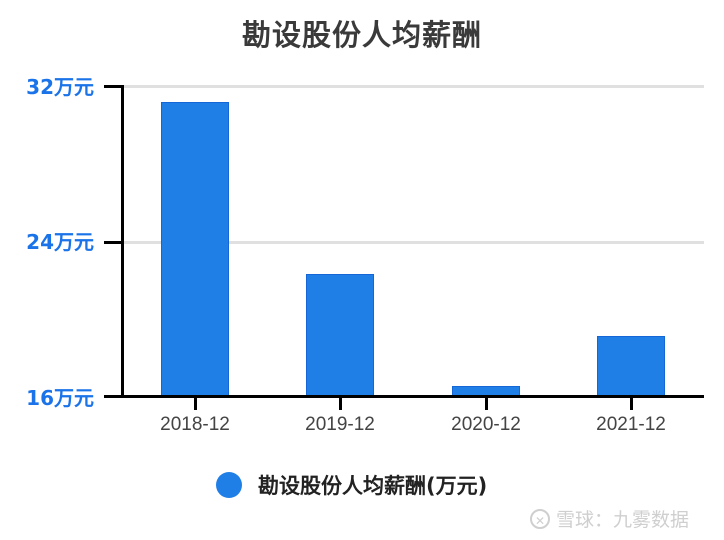 The height and width of the screenshot is (540, 724). What do you see at coordinates (60, 398) in the screenshot?
I see `y-label-16: 16万元` at bounding box center [60, 398].